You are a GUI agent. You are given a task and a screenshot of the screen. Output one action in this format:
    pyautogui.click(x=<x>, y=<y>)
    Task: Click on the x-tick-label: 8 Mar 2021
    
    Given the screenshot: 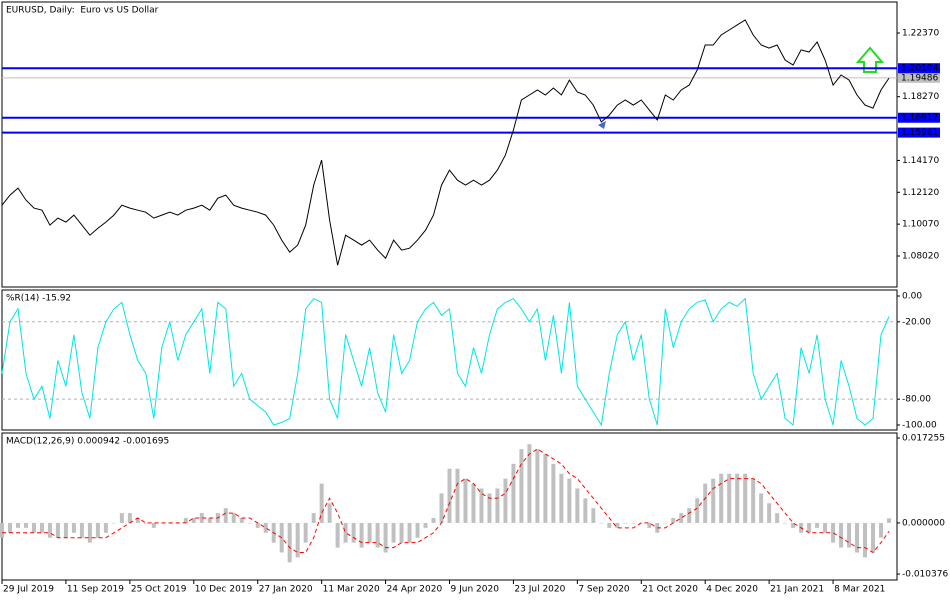 What is the action you would take?
    pyautogui.click(x=859, y=590)
    